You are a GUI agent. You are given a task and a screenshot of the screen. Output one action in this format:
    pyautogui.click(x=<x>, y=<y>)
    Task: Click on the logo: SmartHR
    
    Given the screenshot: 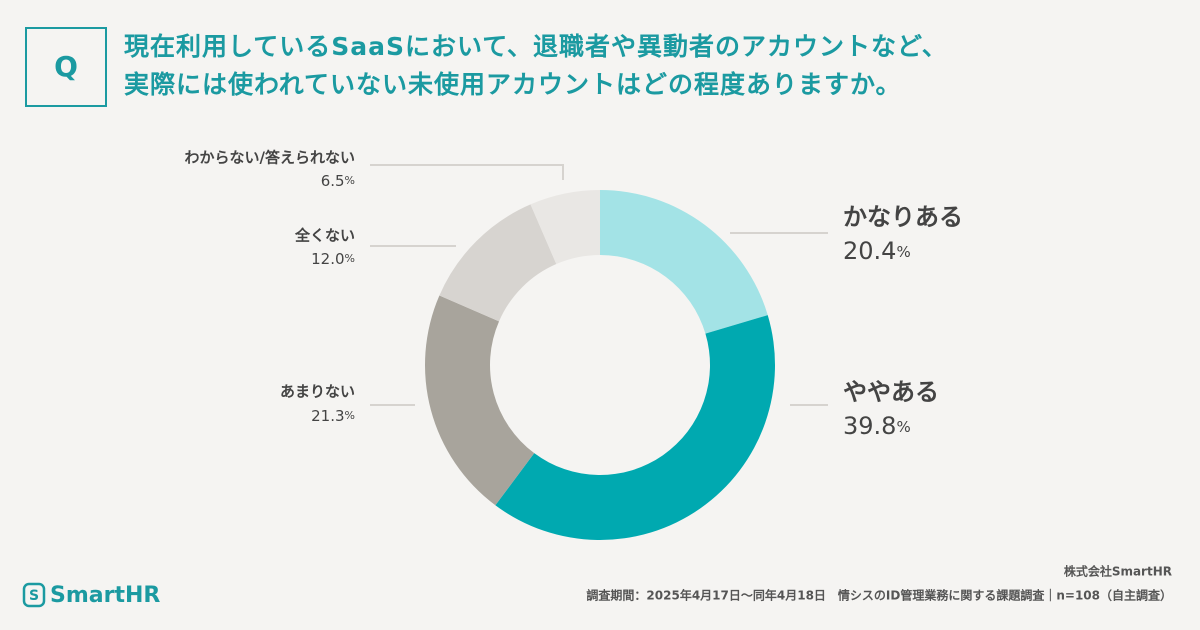 What is the action you would take?
    pyautogui.click(x=105, y=595)
    